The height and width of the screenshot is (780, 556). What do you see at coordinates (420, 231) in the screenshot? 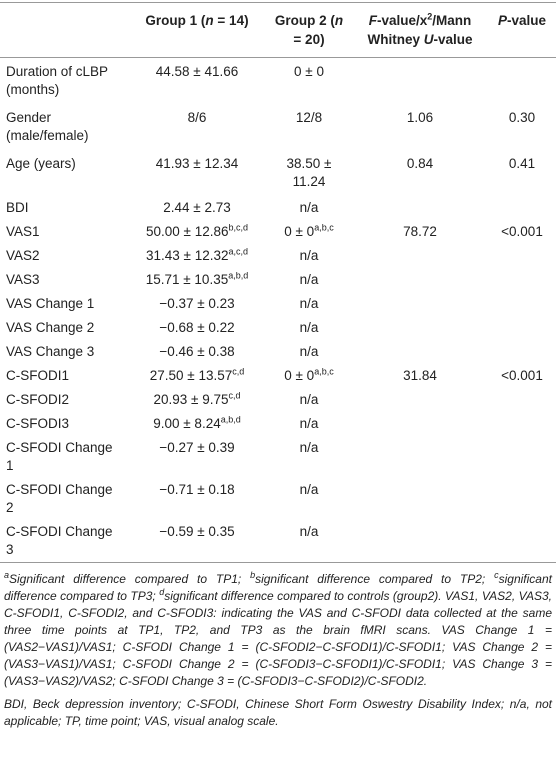
I see `cell: 78.72` at bounding box center [420, 231].